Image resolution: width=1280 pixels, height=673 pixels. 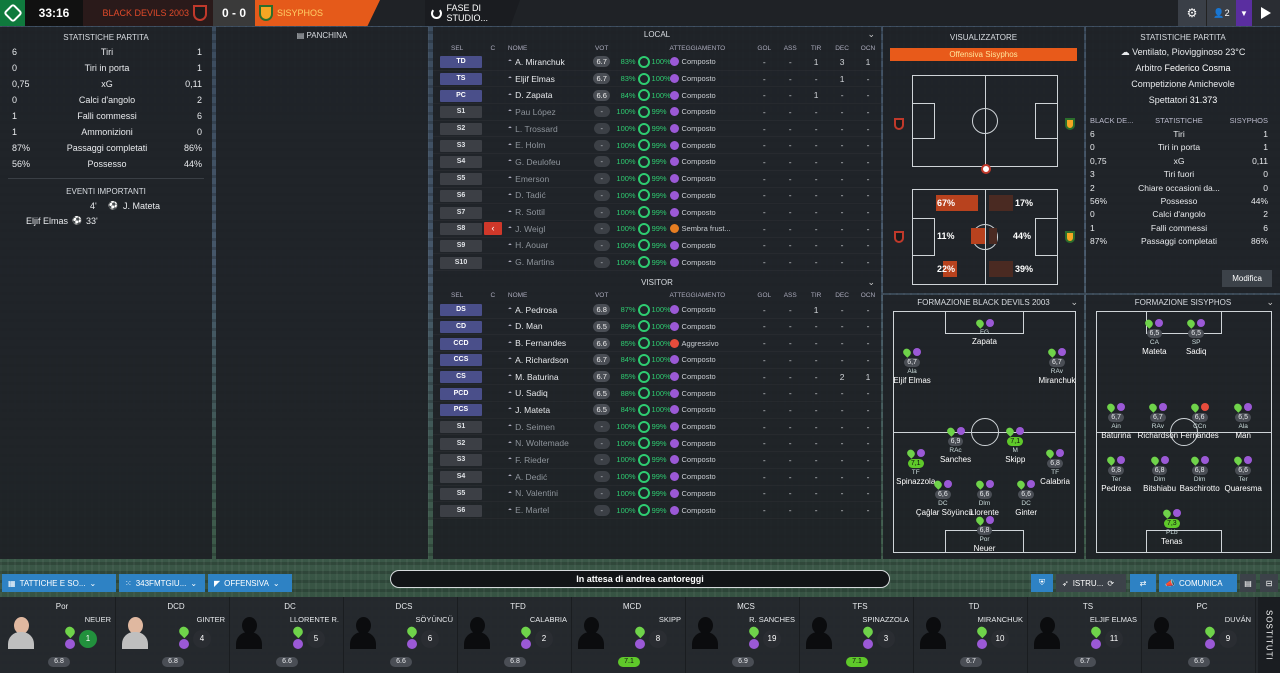 What do you see at coordinates (162, 583) in the screenshot?
I see `formation-dropdown: ⁙ 343FMTGIU... ⌄` at bounding box center [162, 583].